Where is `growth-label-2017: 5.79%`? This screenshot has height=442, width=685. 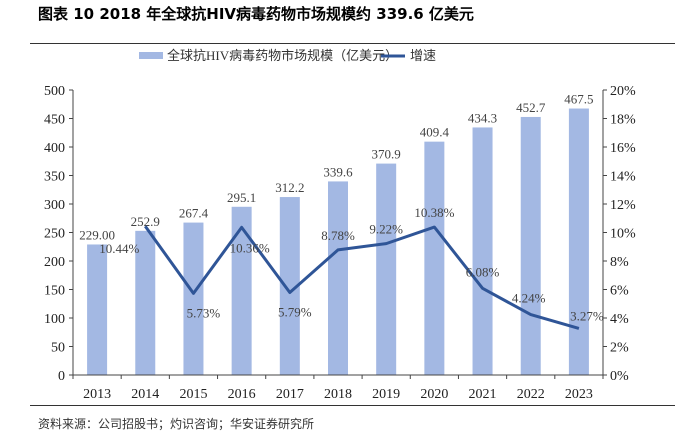 growth-label-2017: 5.79% is located at coordinates (295, 311).